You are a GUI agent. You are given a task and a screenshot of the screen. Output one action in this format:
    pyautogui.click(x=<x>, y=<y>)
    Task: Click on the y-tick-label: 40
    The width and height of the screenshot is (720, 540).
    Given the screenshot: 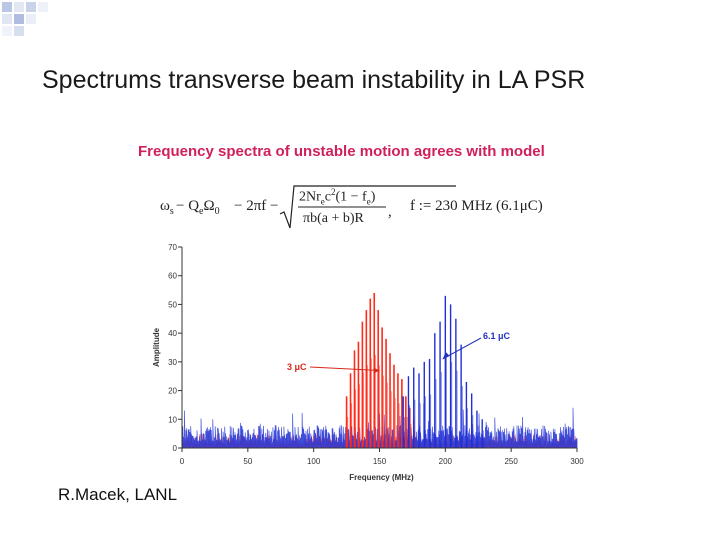 What is the action you would take?
    pyautogui.click(x=172, y=333)
    